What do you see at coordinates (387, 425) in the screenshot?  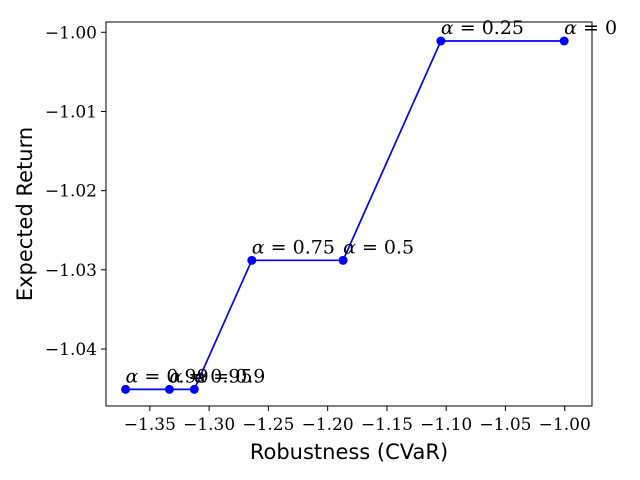 I see `x-tick-label: −1.15` at bounding box center [387, 425].